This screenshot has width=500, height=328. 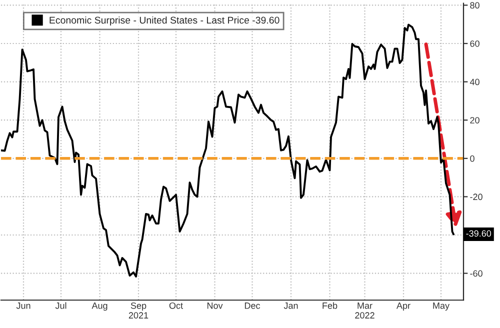 What do you see at coordinates (138, 310) in the screenshot?
I see `x-tick-label: Sep 2021` at bounding box center [138, 310].